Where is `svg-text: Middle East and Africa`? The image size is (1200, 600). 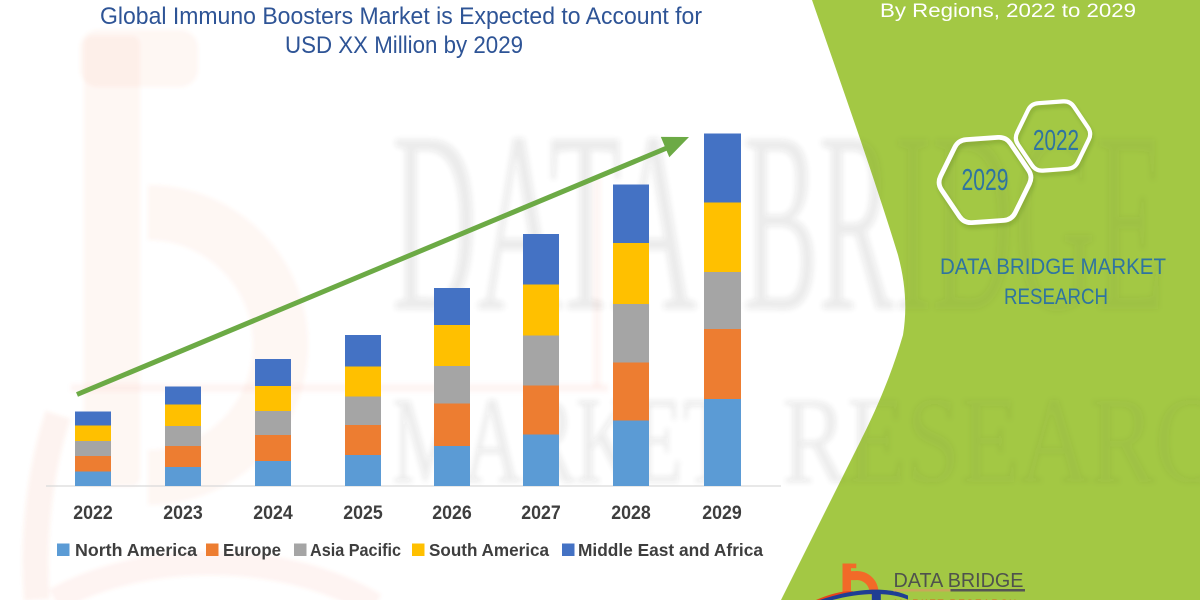
svg-text: Middle East and Africa is located at coordinates (670, 550).